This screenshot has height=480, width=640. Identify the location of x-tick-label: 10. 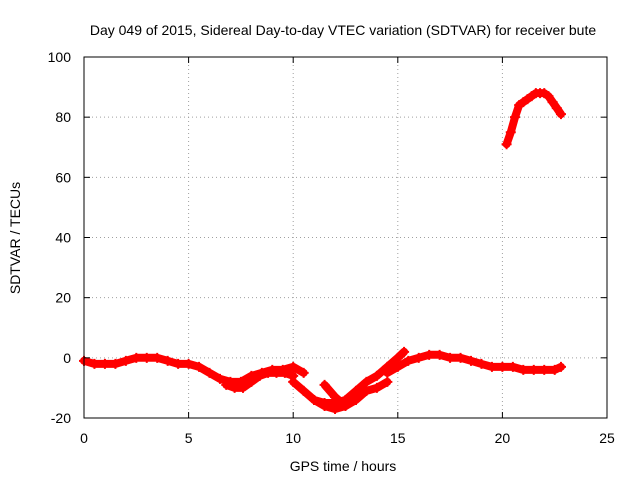
(293, 438).